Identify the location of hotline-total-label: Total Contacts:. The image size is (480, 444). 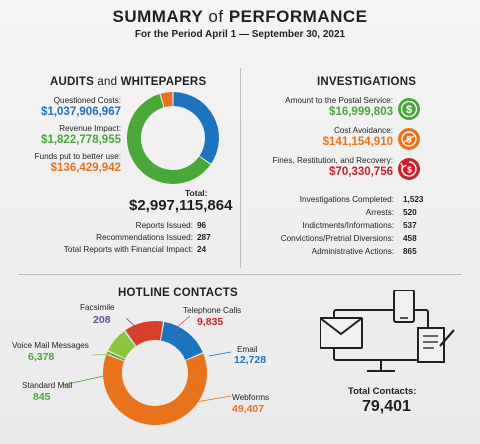
(382, 391).